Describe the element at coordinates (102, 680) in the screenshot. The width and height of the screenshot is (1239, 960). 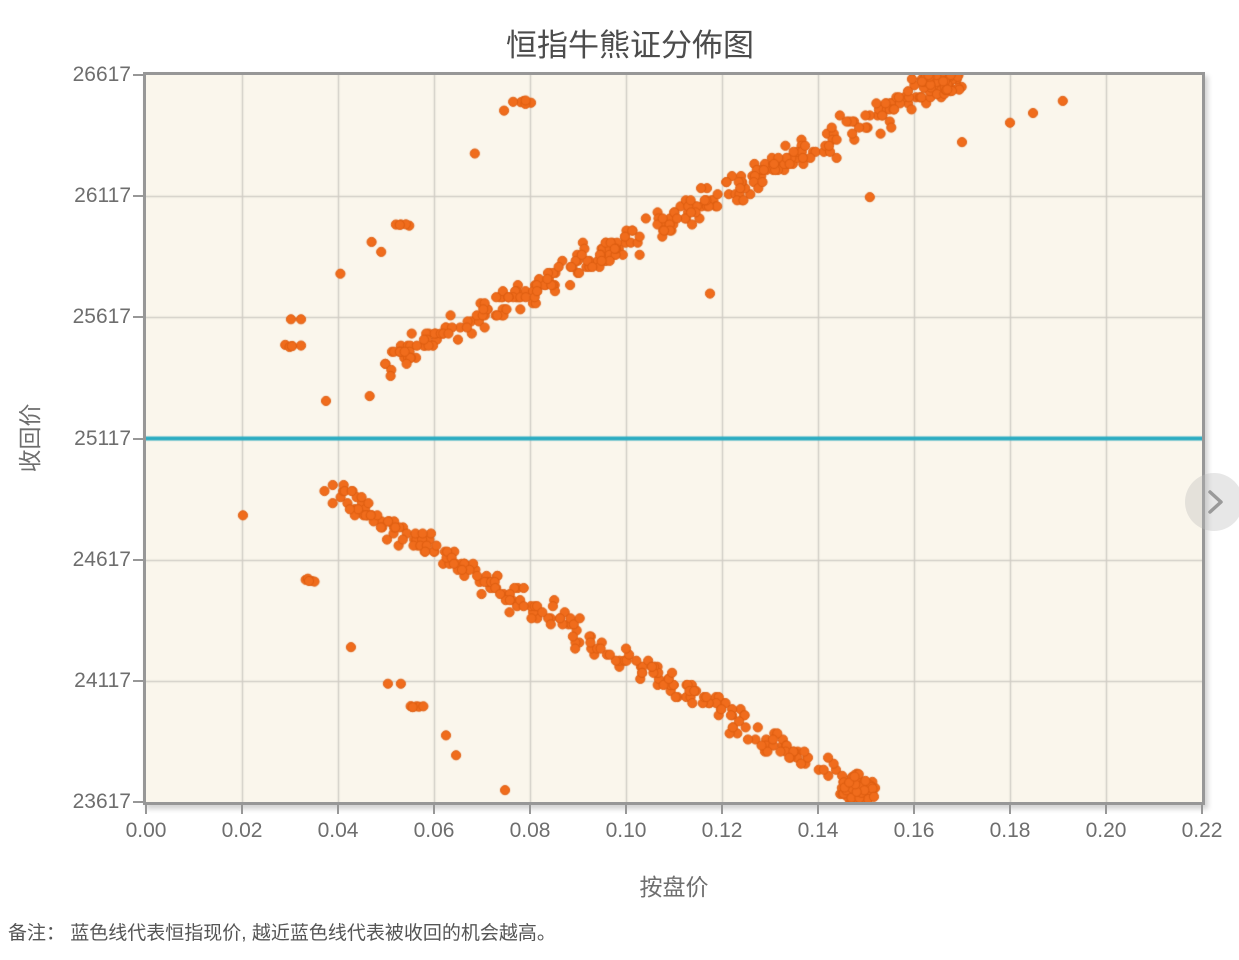
I see `y-tick-label: 24117` at that location.